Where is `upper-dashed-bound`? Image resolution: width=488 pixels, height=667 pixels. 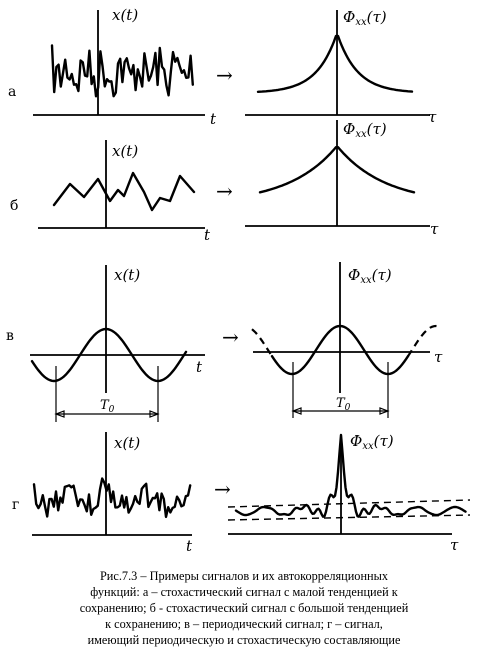
upper-dashed-bound is located at coordinates (349, 503).